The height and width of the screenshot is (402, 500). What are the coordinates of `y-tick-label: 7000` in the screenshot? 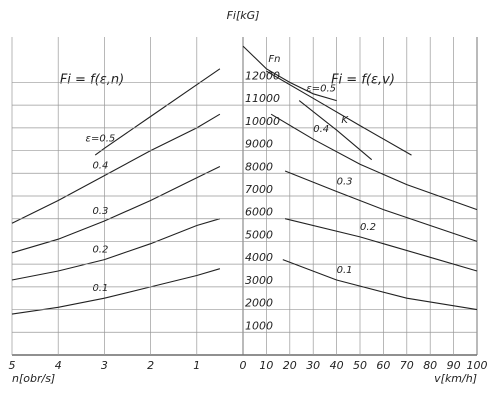 It's located at (259, 189).